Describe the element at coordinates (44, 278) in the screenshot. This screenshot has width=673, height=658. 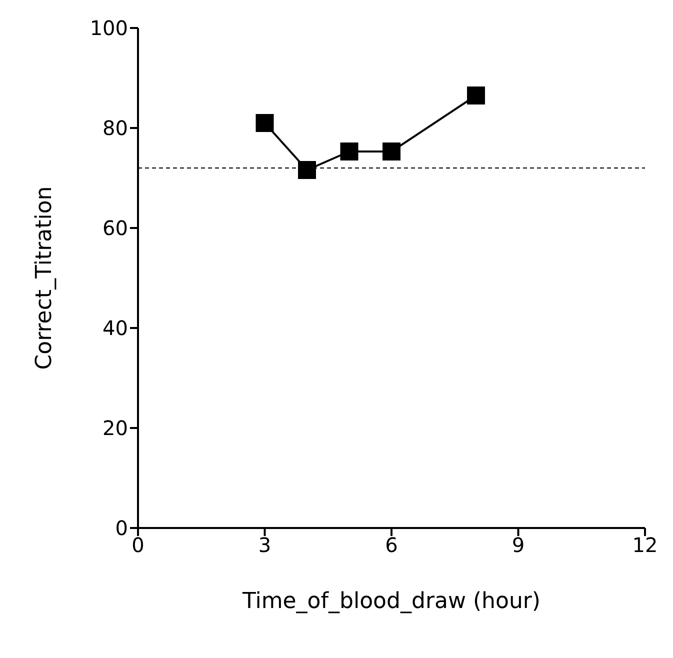
I see `y-axis-title: Correct_Titration` at that location.